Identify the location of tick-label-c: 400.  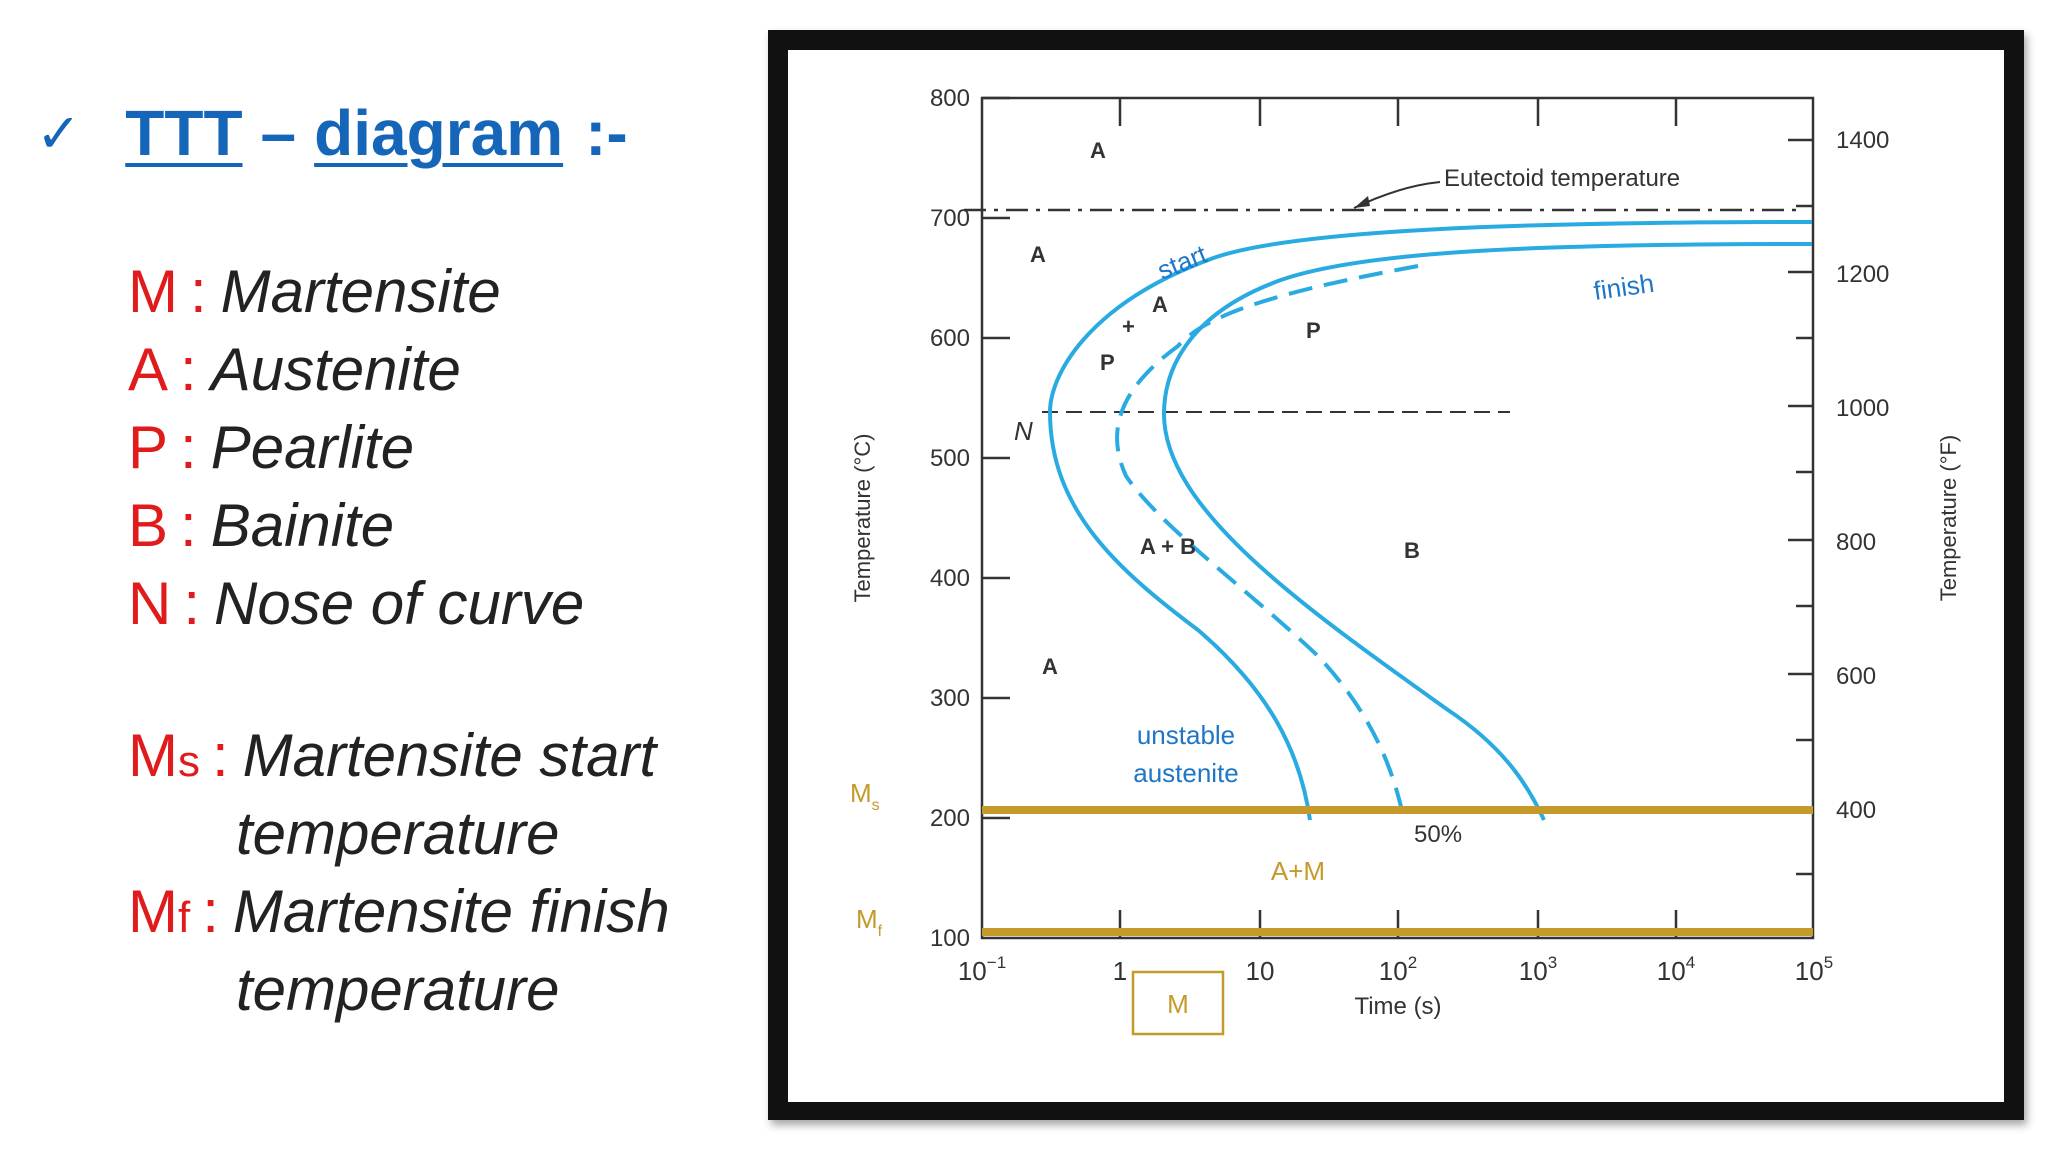
(950, 578).